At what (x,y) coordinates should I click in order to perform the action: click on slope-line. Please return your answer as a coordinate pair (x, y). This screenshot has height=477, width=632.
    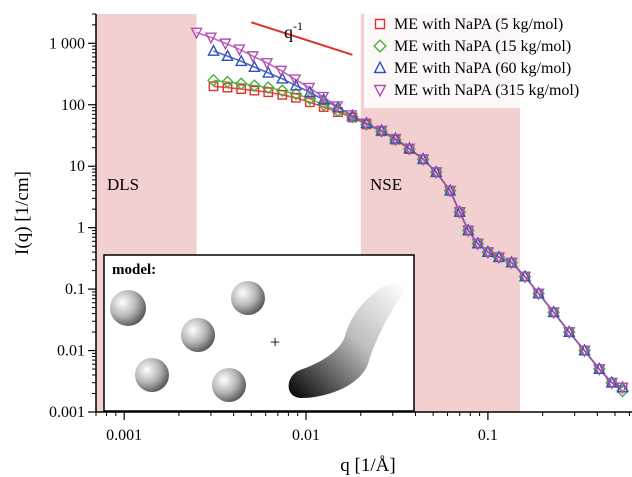
    Looking at the image, I should click on (301, 38).